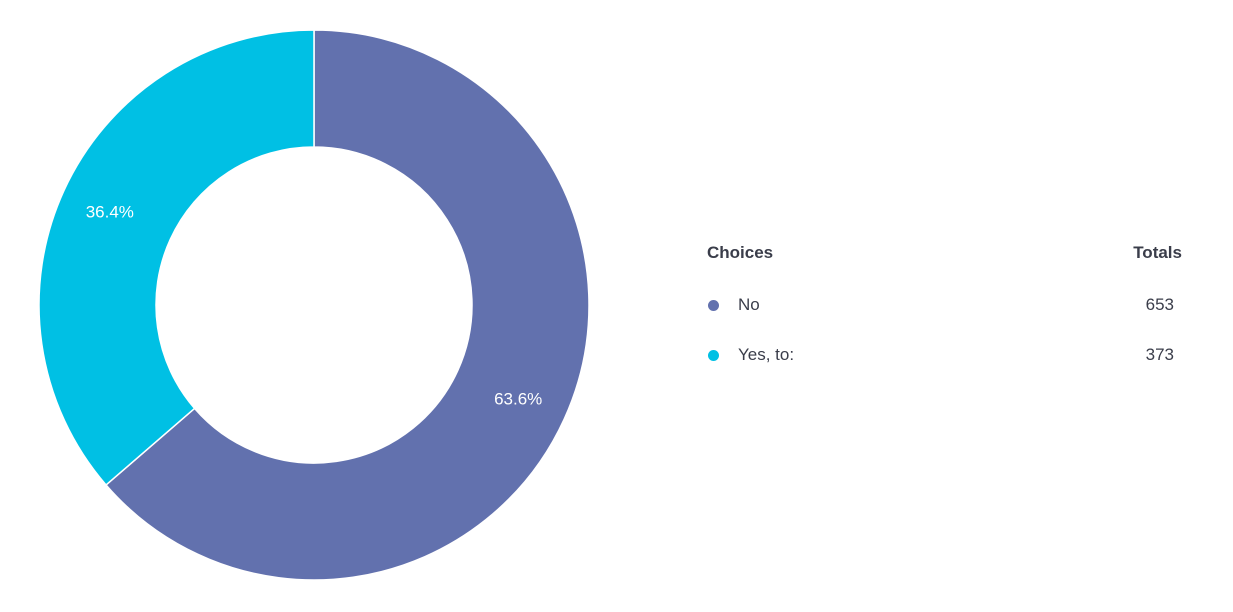  I want to click on donut-slice-labels: 63.6% 36.4%, so click(314, 306).